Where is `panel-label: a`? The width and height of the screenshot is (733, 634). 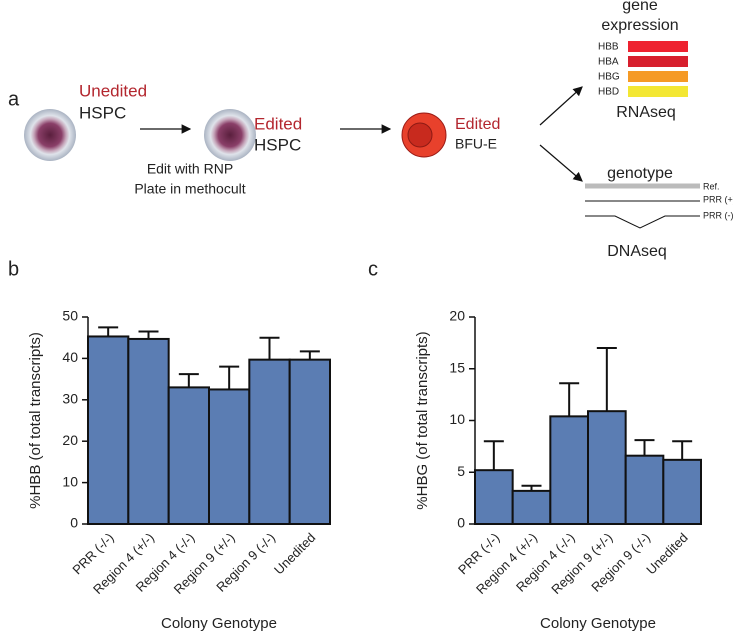
panel-label: a is located at coordinates (14, 99).